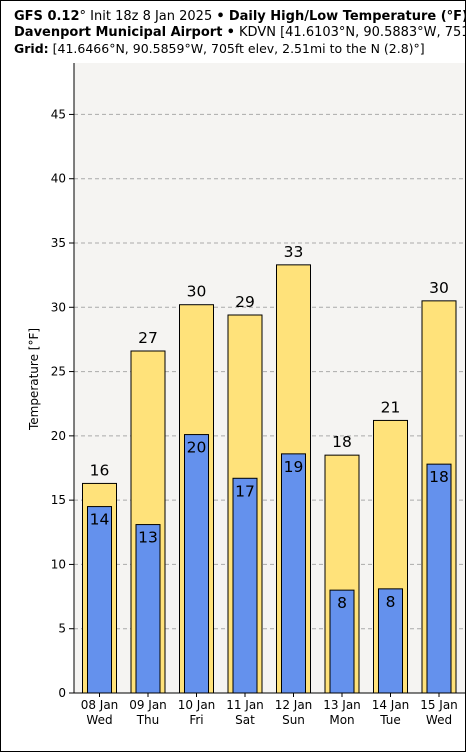  What do you see at coordinates (58, 372) in the screenshot?
I see `y-tick-label: 25` at bounding box center [58, 372].